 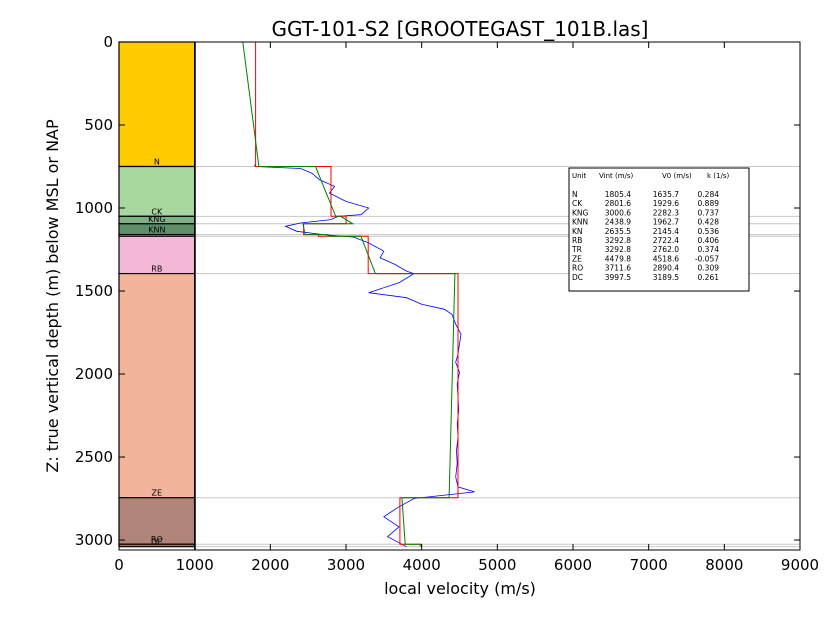 What do you see at coordinates (666, 249) in the screenshot?
I see `table-cell: 2762.0` at bounding box center [666, 249].